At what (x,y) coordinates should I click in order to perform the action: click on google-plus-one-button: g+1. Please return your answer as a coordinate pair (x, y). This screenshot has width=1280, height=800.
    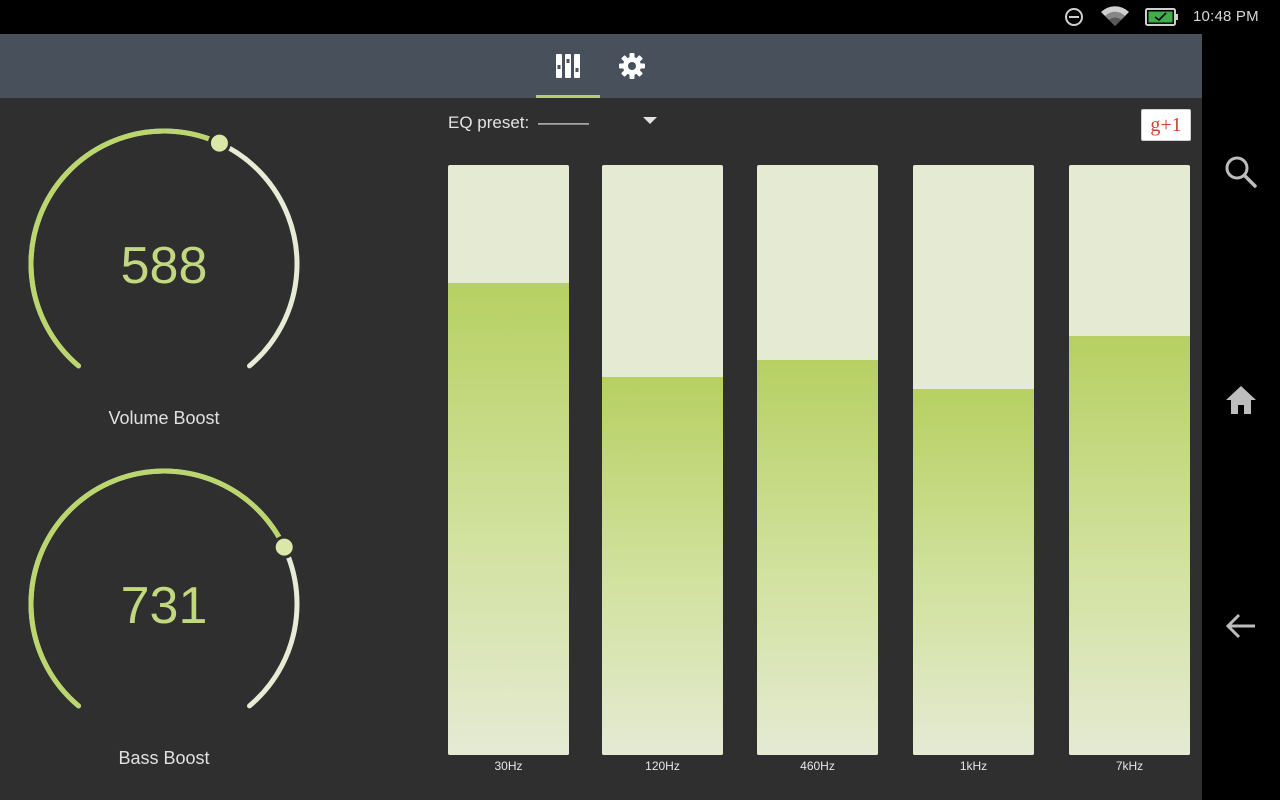
    Looking at the image, I should click on (1166, 125).